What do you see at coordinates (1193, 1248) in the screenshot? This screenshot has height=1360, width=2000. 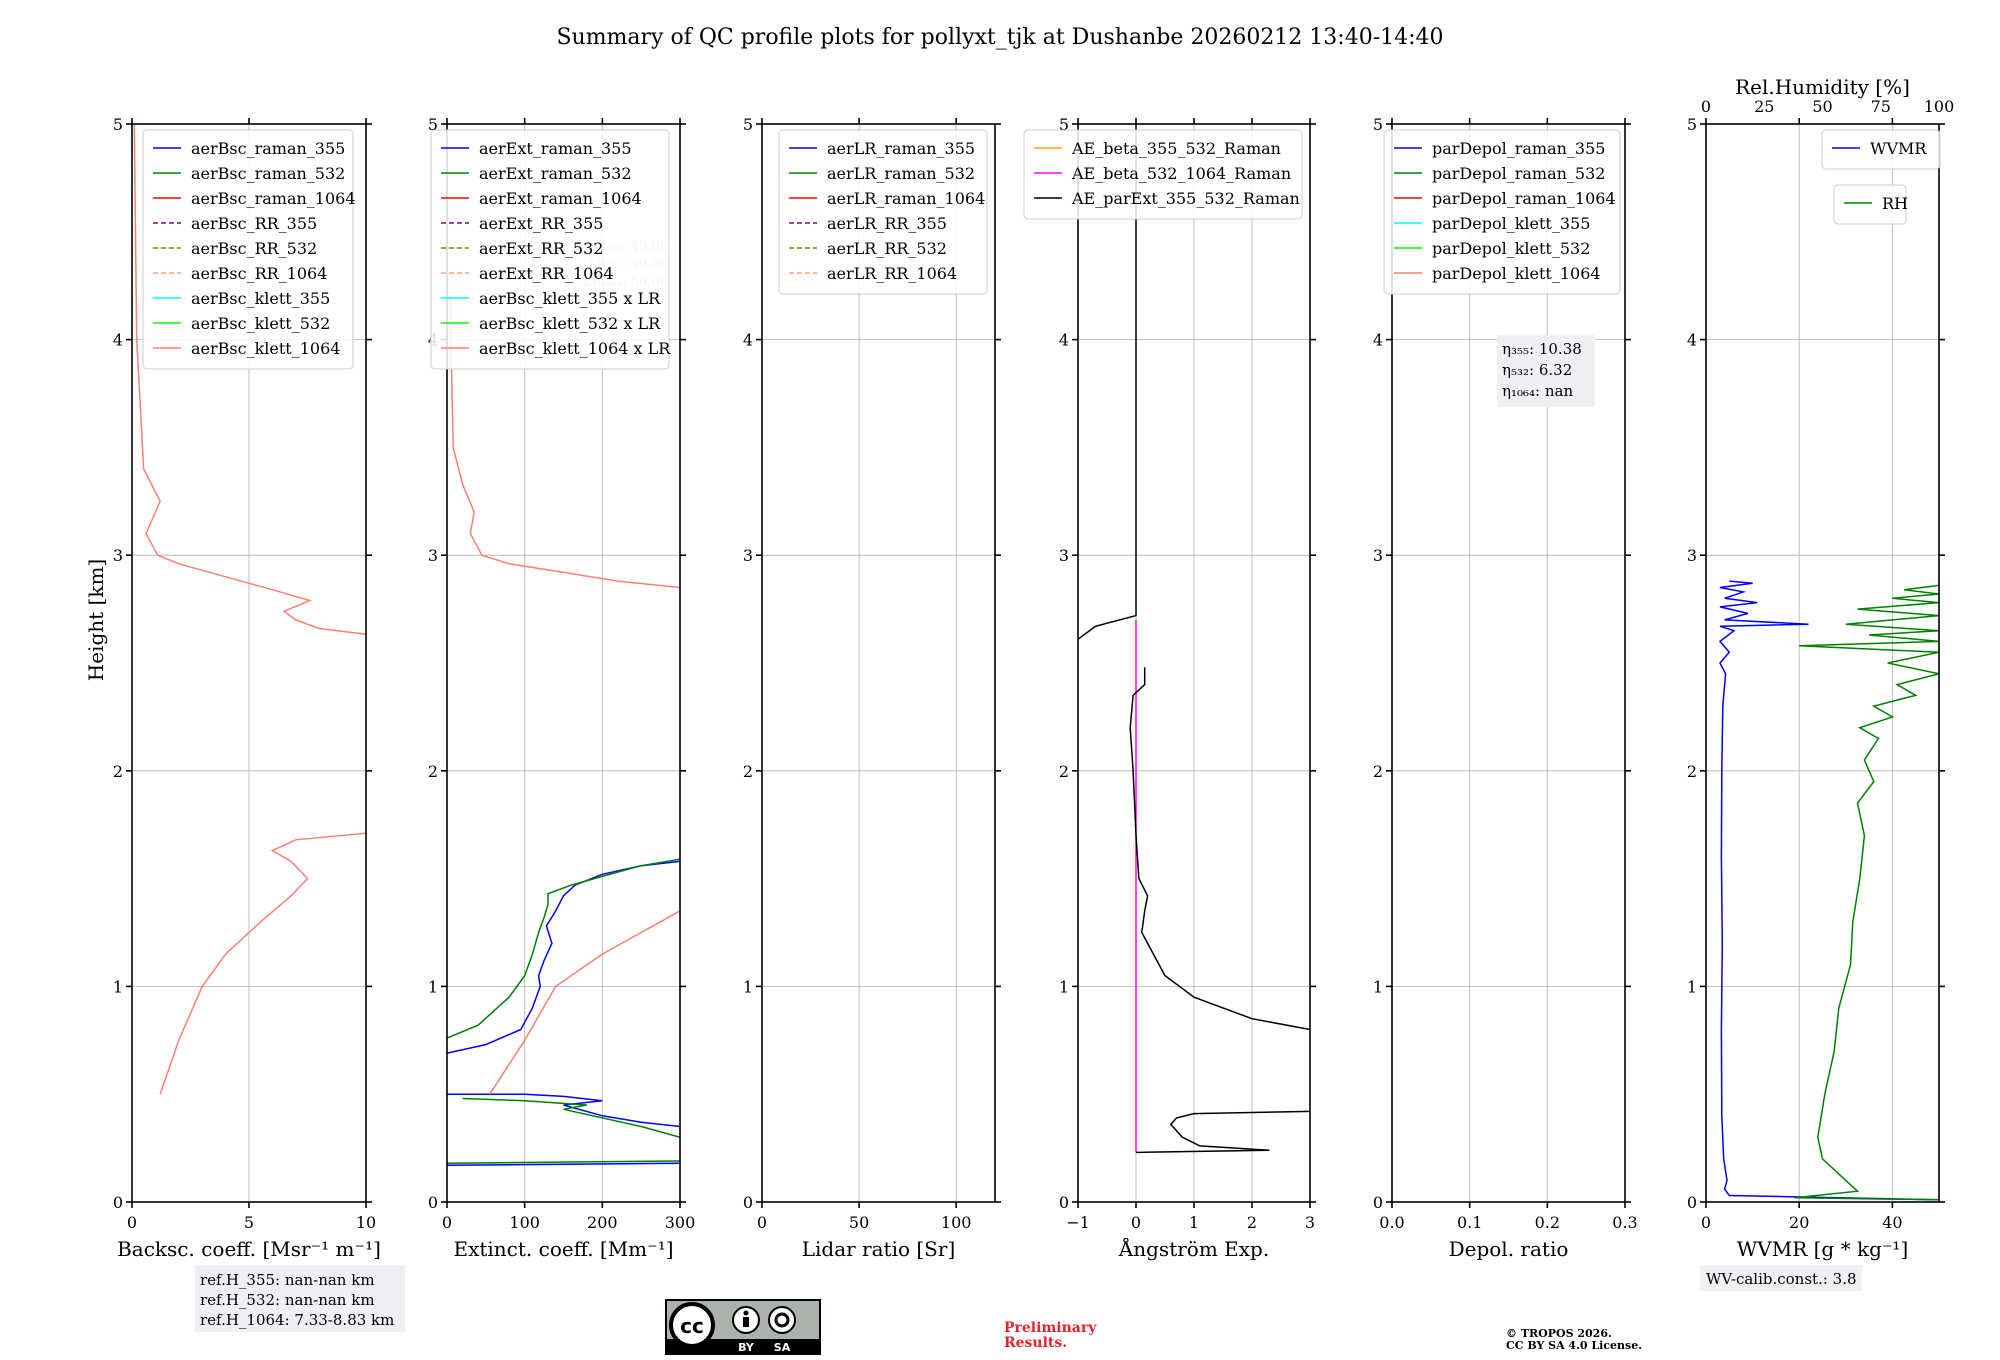 I see `x-axis-label: Ångström Exp.` at bounding box center [1193, 1248].